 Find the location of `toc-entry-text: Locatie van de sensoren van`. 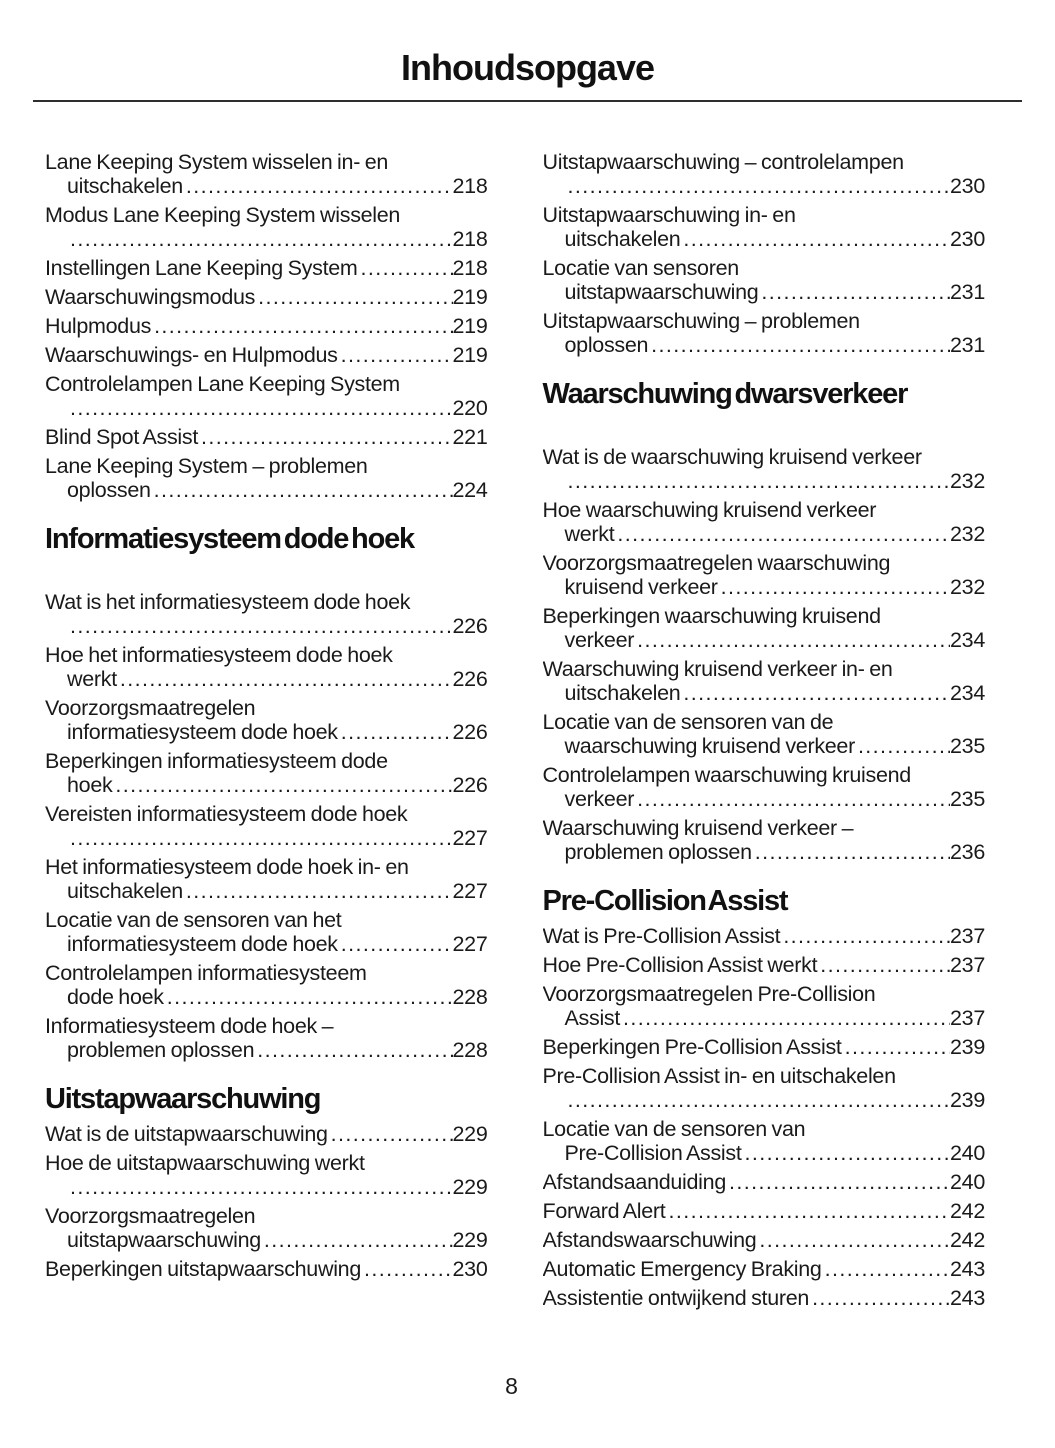

toc-entry-text: Locatie van de sensoren van is located at coordinates (674, 1128).